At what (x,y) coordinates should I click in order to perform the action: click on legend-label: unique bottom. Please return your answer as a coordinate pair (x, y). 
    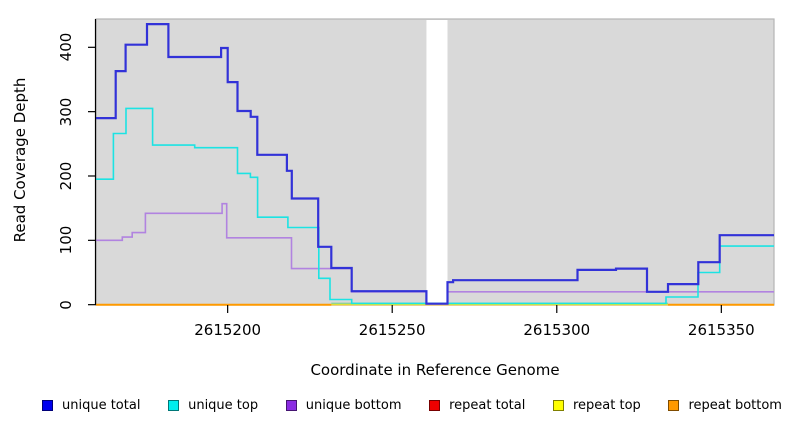
    Looking at the image, I should click on (353, 405).